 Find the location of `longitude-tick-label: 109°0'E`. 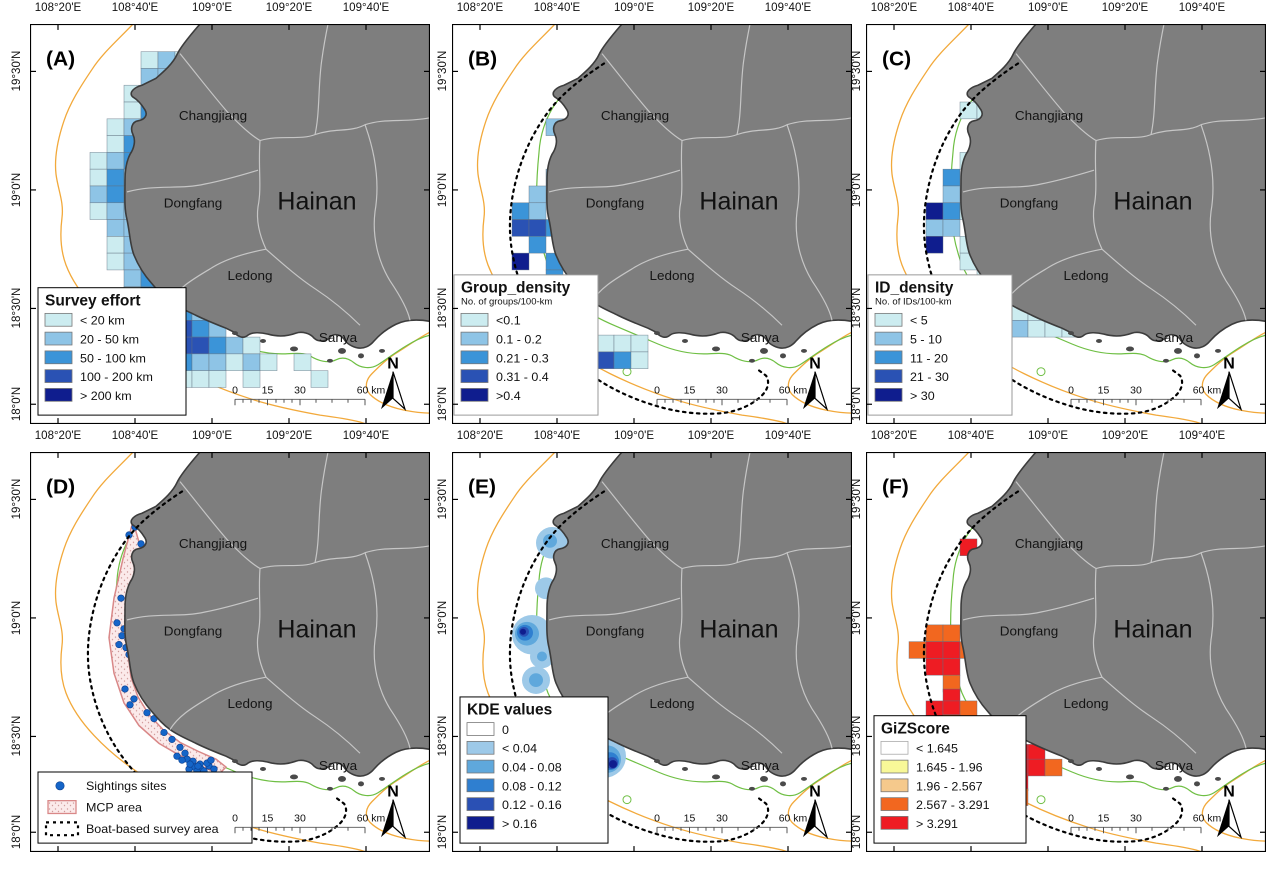

longitude-tick-label: 109°0'E is located at coordinates (212, 436).